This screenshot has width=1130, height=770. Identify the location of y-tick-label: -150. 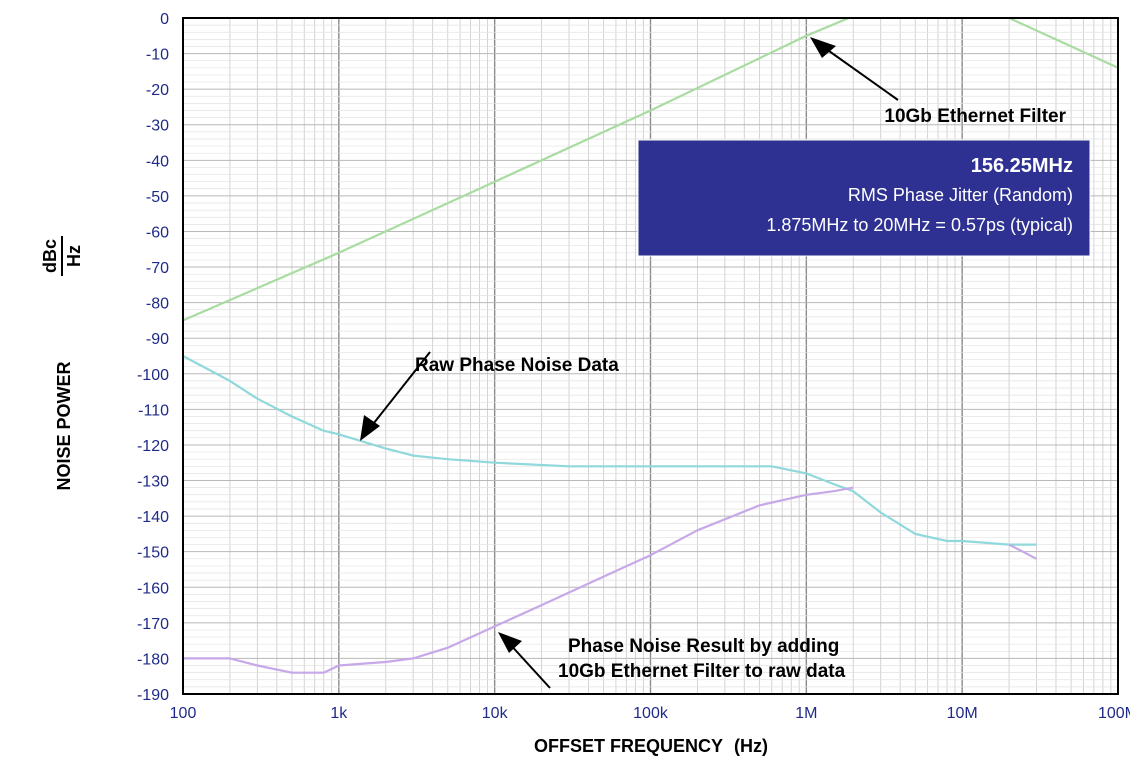
(153, 553).